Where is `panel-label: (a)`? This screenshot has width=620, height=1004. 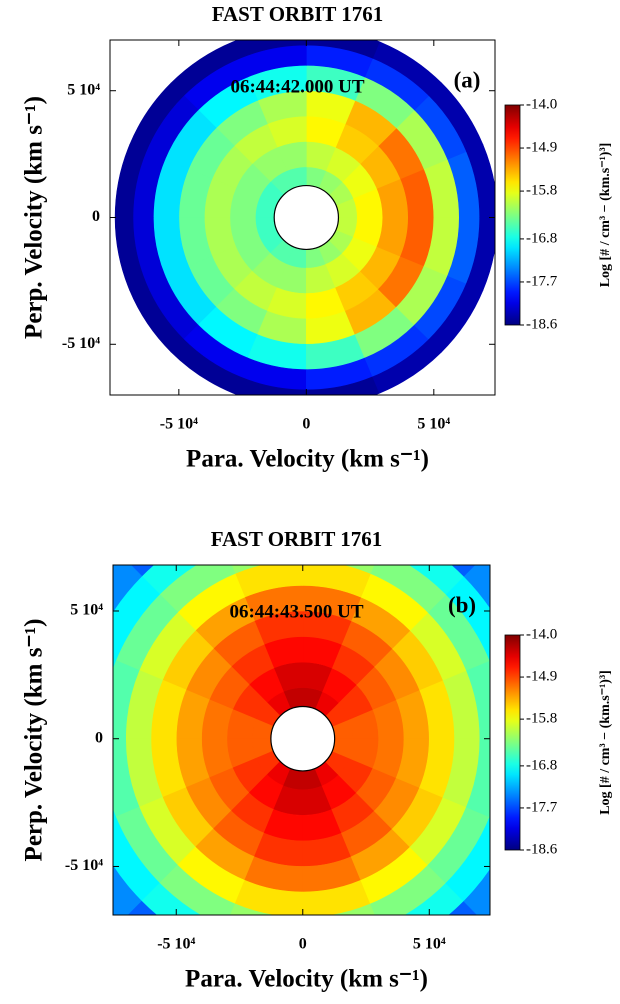
panel-label: (a) is located at coordinates (467, 79).